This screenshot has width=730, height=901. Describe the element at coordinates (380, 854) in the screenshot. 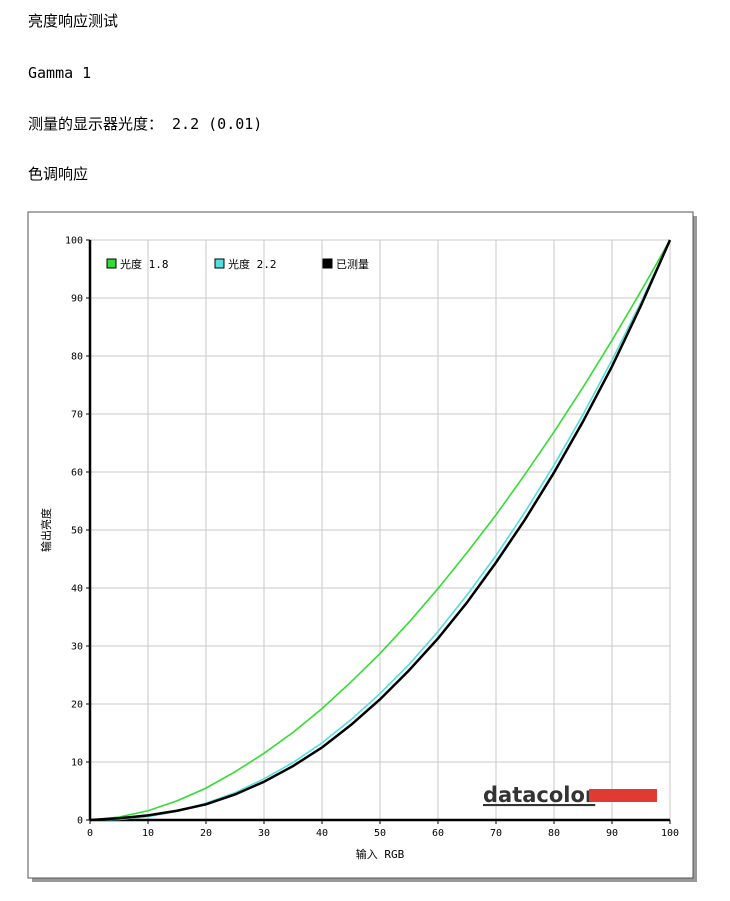

I see `x-axis-label: 输入 RGB` at that location.